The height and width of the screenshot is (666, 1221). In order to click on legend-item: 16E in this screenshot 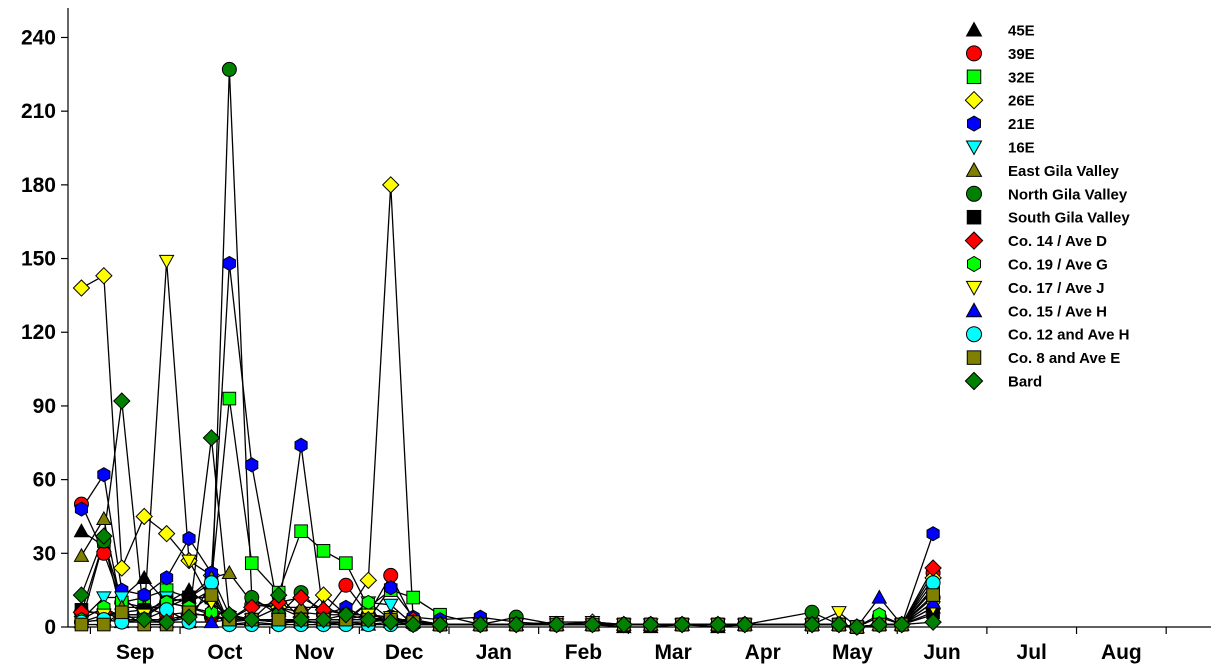, I will do `click(1000, 148)`.